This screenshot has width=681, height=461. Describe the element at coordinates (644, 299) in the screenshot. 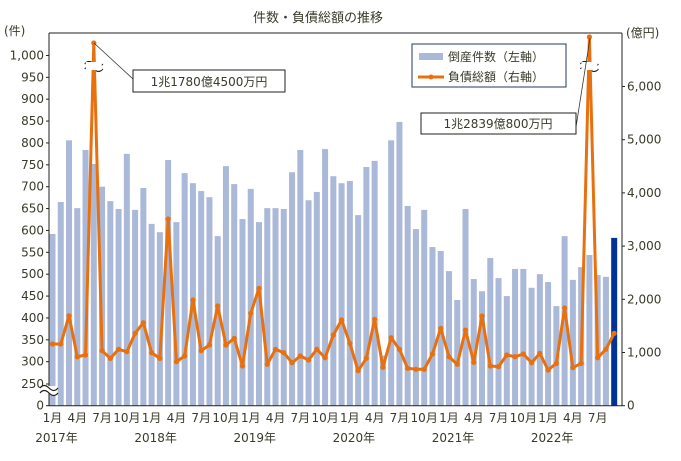

I see `right-tick-label: 2,000` at that location.